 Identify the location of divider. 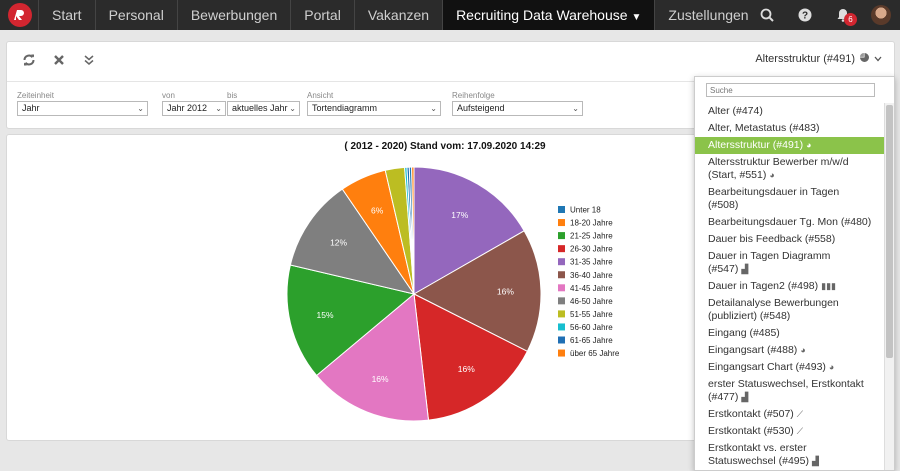
(450, 81).